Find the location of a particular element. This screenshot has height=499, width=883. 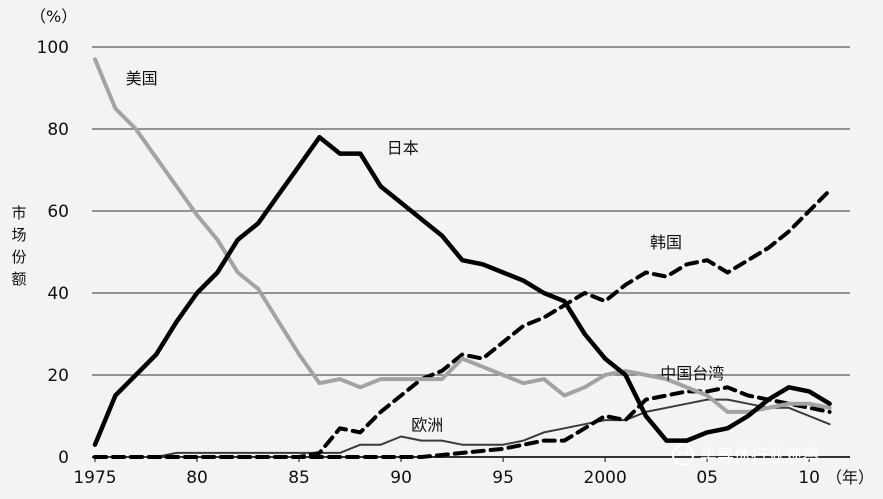

x-tick-label: 10 is located at coordinates (809, 478).